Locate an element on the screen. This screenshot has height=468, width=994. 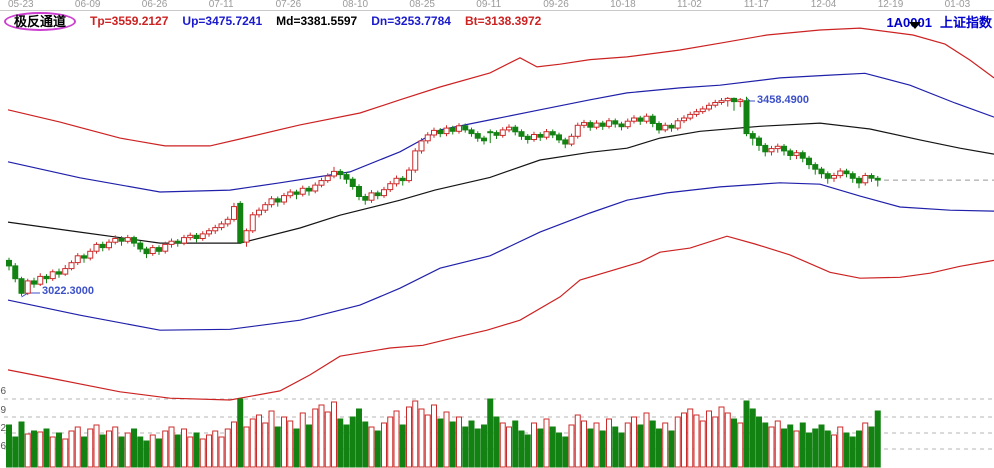
volume-axis-label: 92 is located at coordinates (3, 428).